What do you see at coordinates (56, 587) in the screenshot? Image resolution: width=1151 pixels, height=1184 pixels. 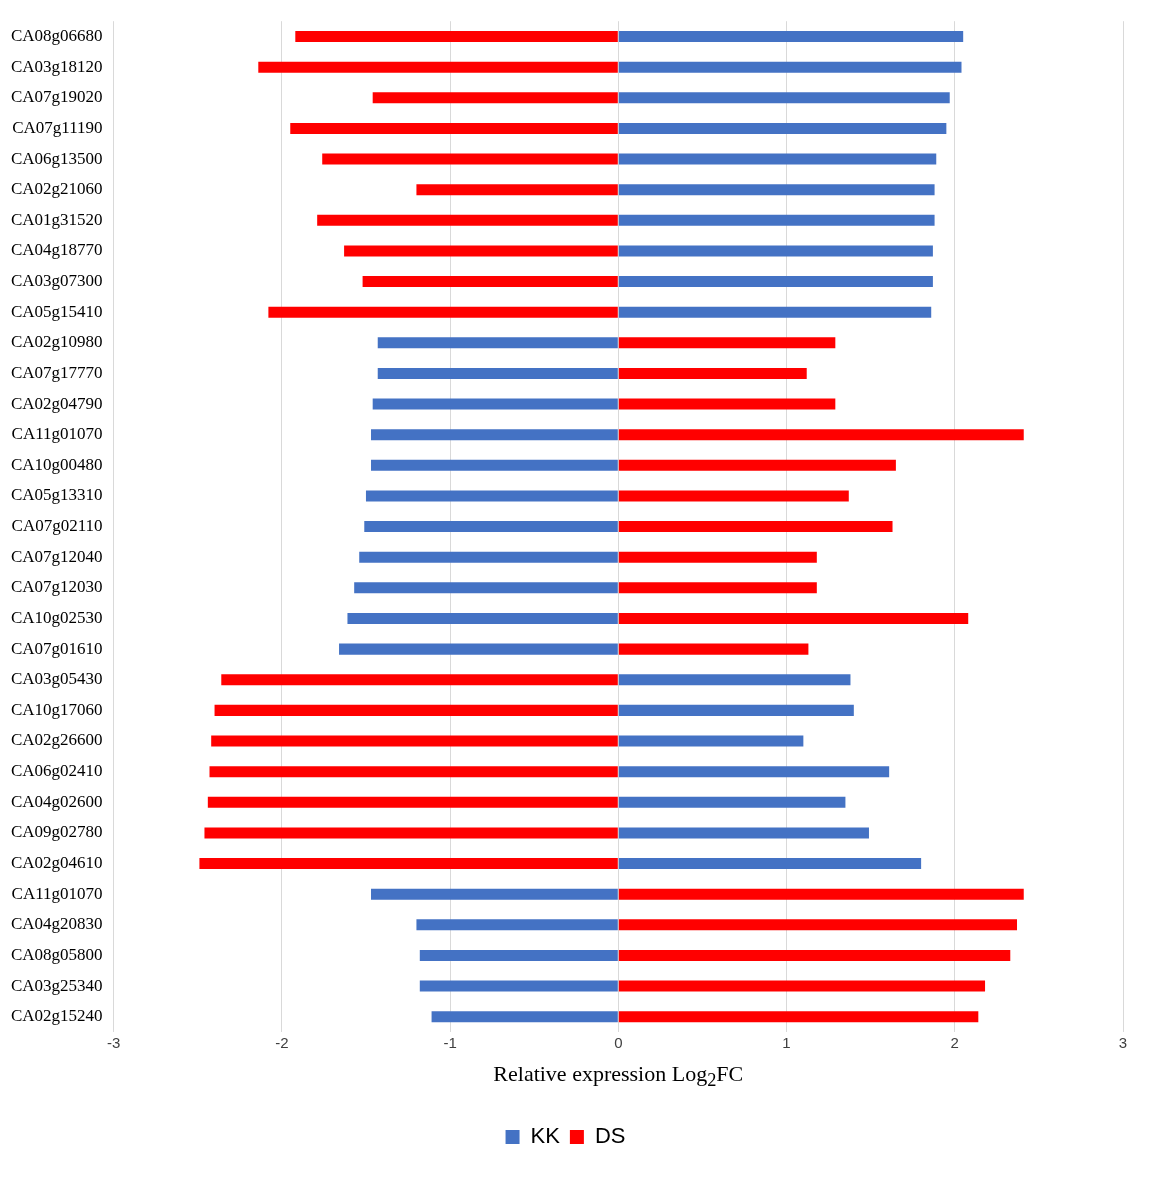 I see `y-tick-label: CA07g12030` at bounding box center [56, 587].